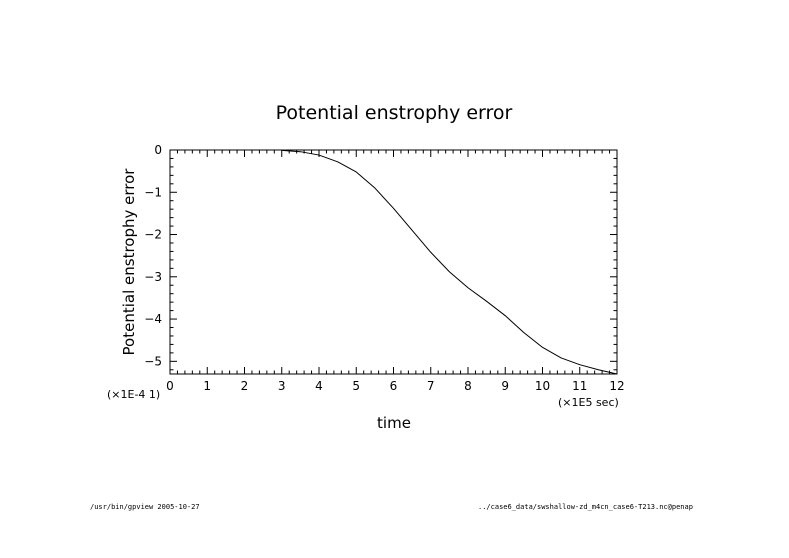 The image size is (789, 558). Describe the element at coordinates (588, 402) in the screenshot. I see `x-scale-label: (×1E5 sec)` at that location.